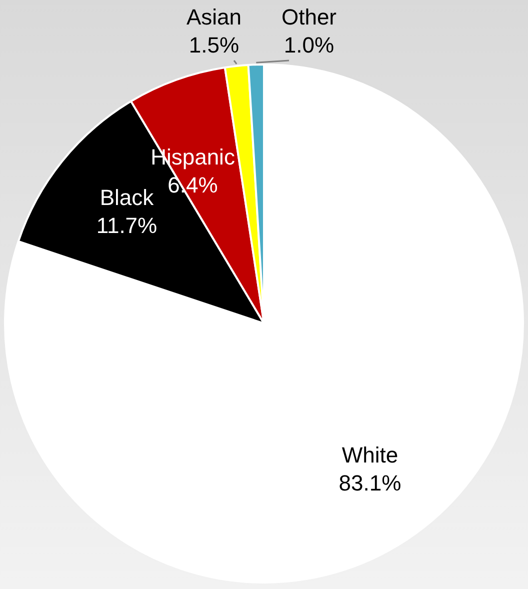  I want to click on data-label: 83.1%, so click(370, 483).